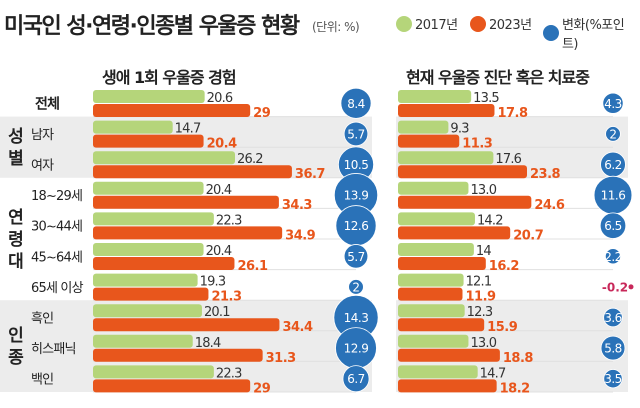  Describe the element at coordinates (222, 144) in the screenshot. I see `value-2023: 20.4` at that location.